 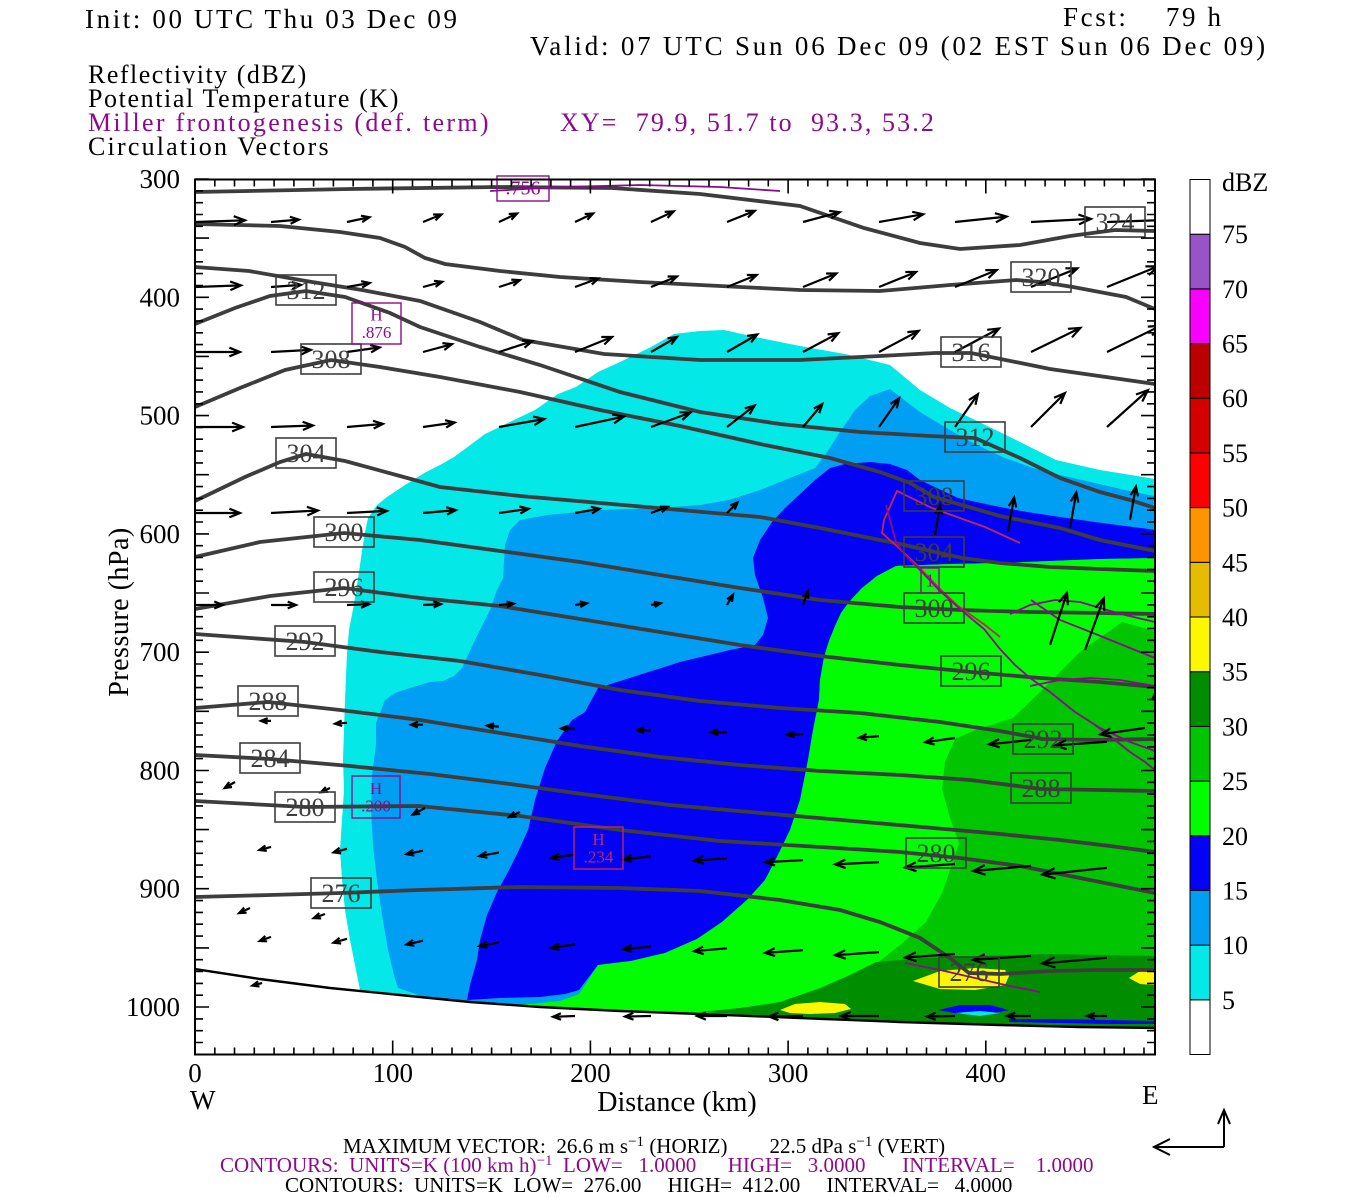 What do you see at coordinates (1235, 508) in the screenshot?
I see `svg-text: 50` at bounding box center [1235, 508].